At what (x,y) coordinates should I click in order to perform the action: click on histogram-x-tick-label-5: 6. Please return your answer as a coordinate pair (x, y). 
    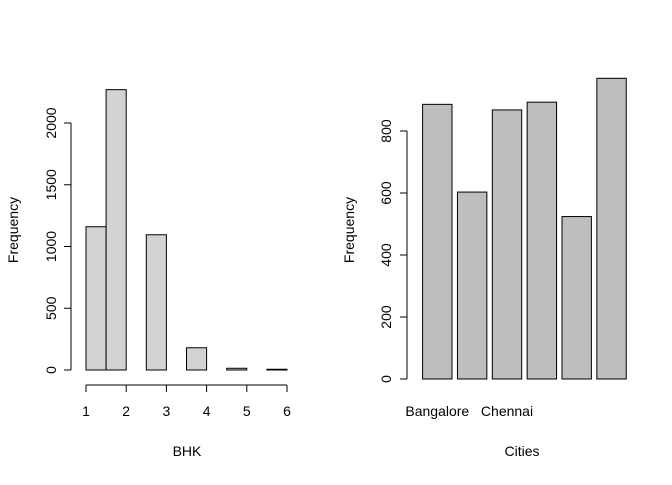
    Looking at the image, I should click on (287, 411).